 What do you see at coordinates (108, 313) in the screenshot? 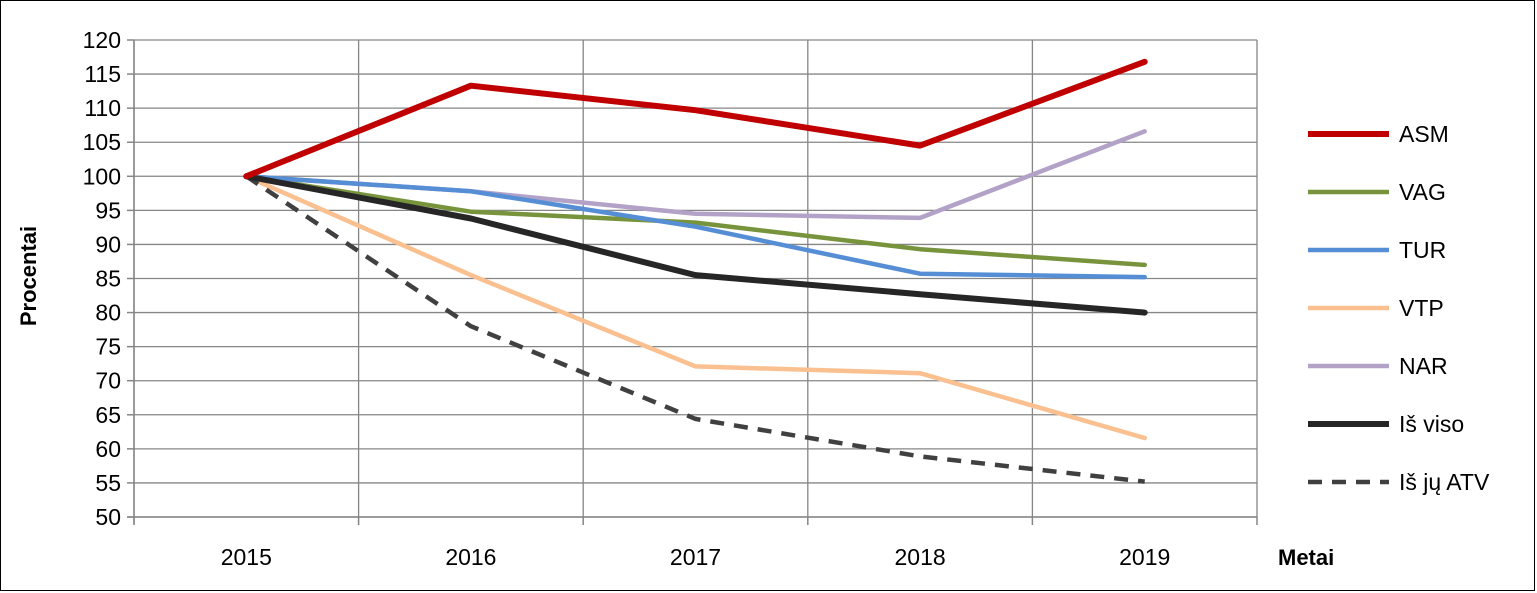
I see `y-tick-label: 80` at bounding box center [108, 313].